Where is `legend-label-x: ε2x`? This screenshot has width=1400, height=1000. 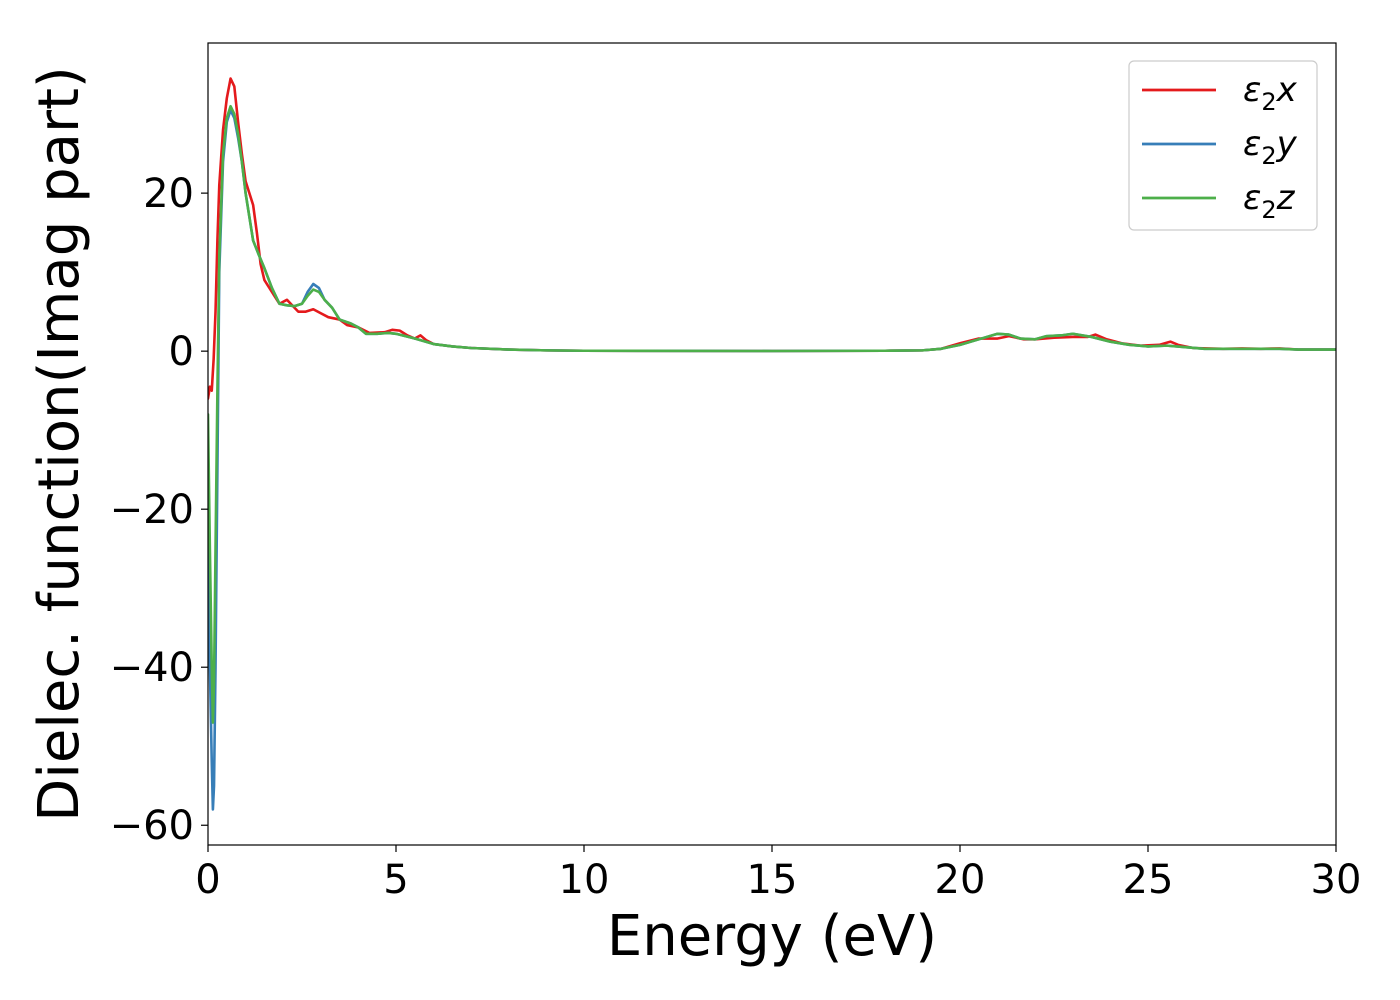
legend-label-x: ε2x is located at coordinates (1270, 93).